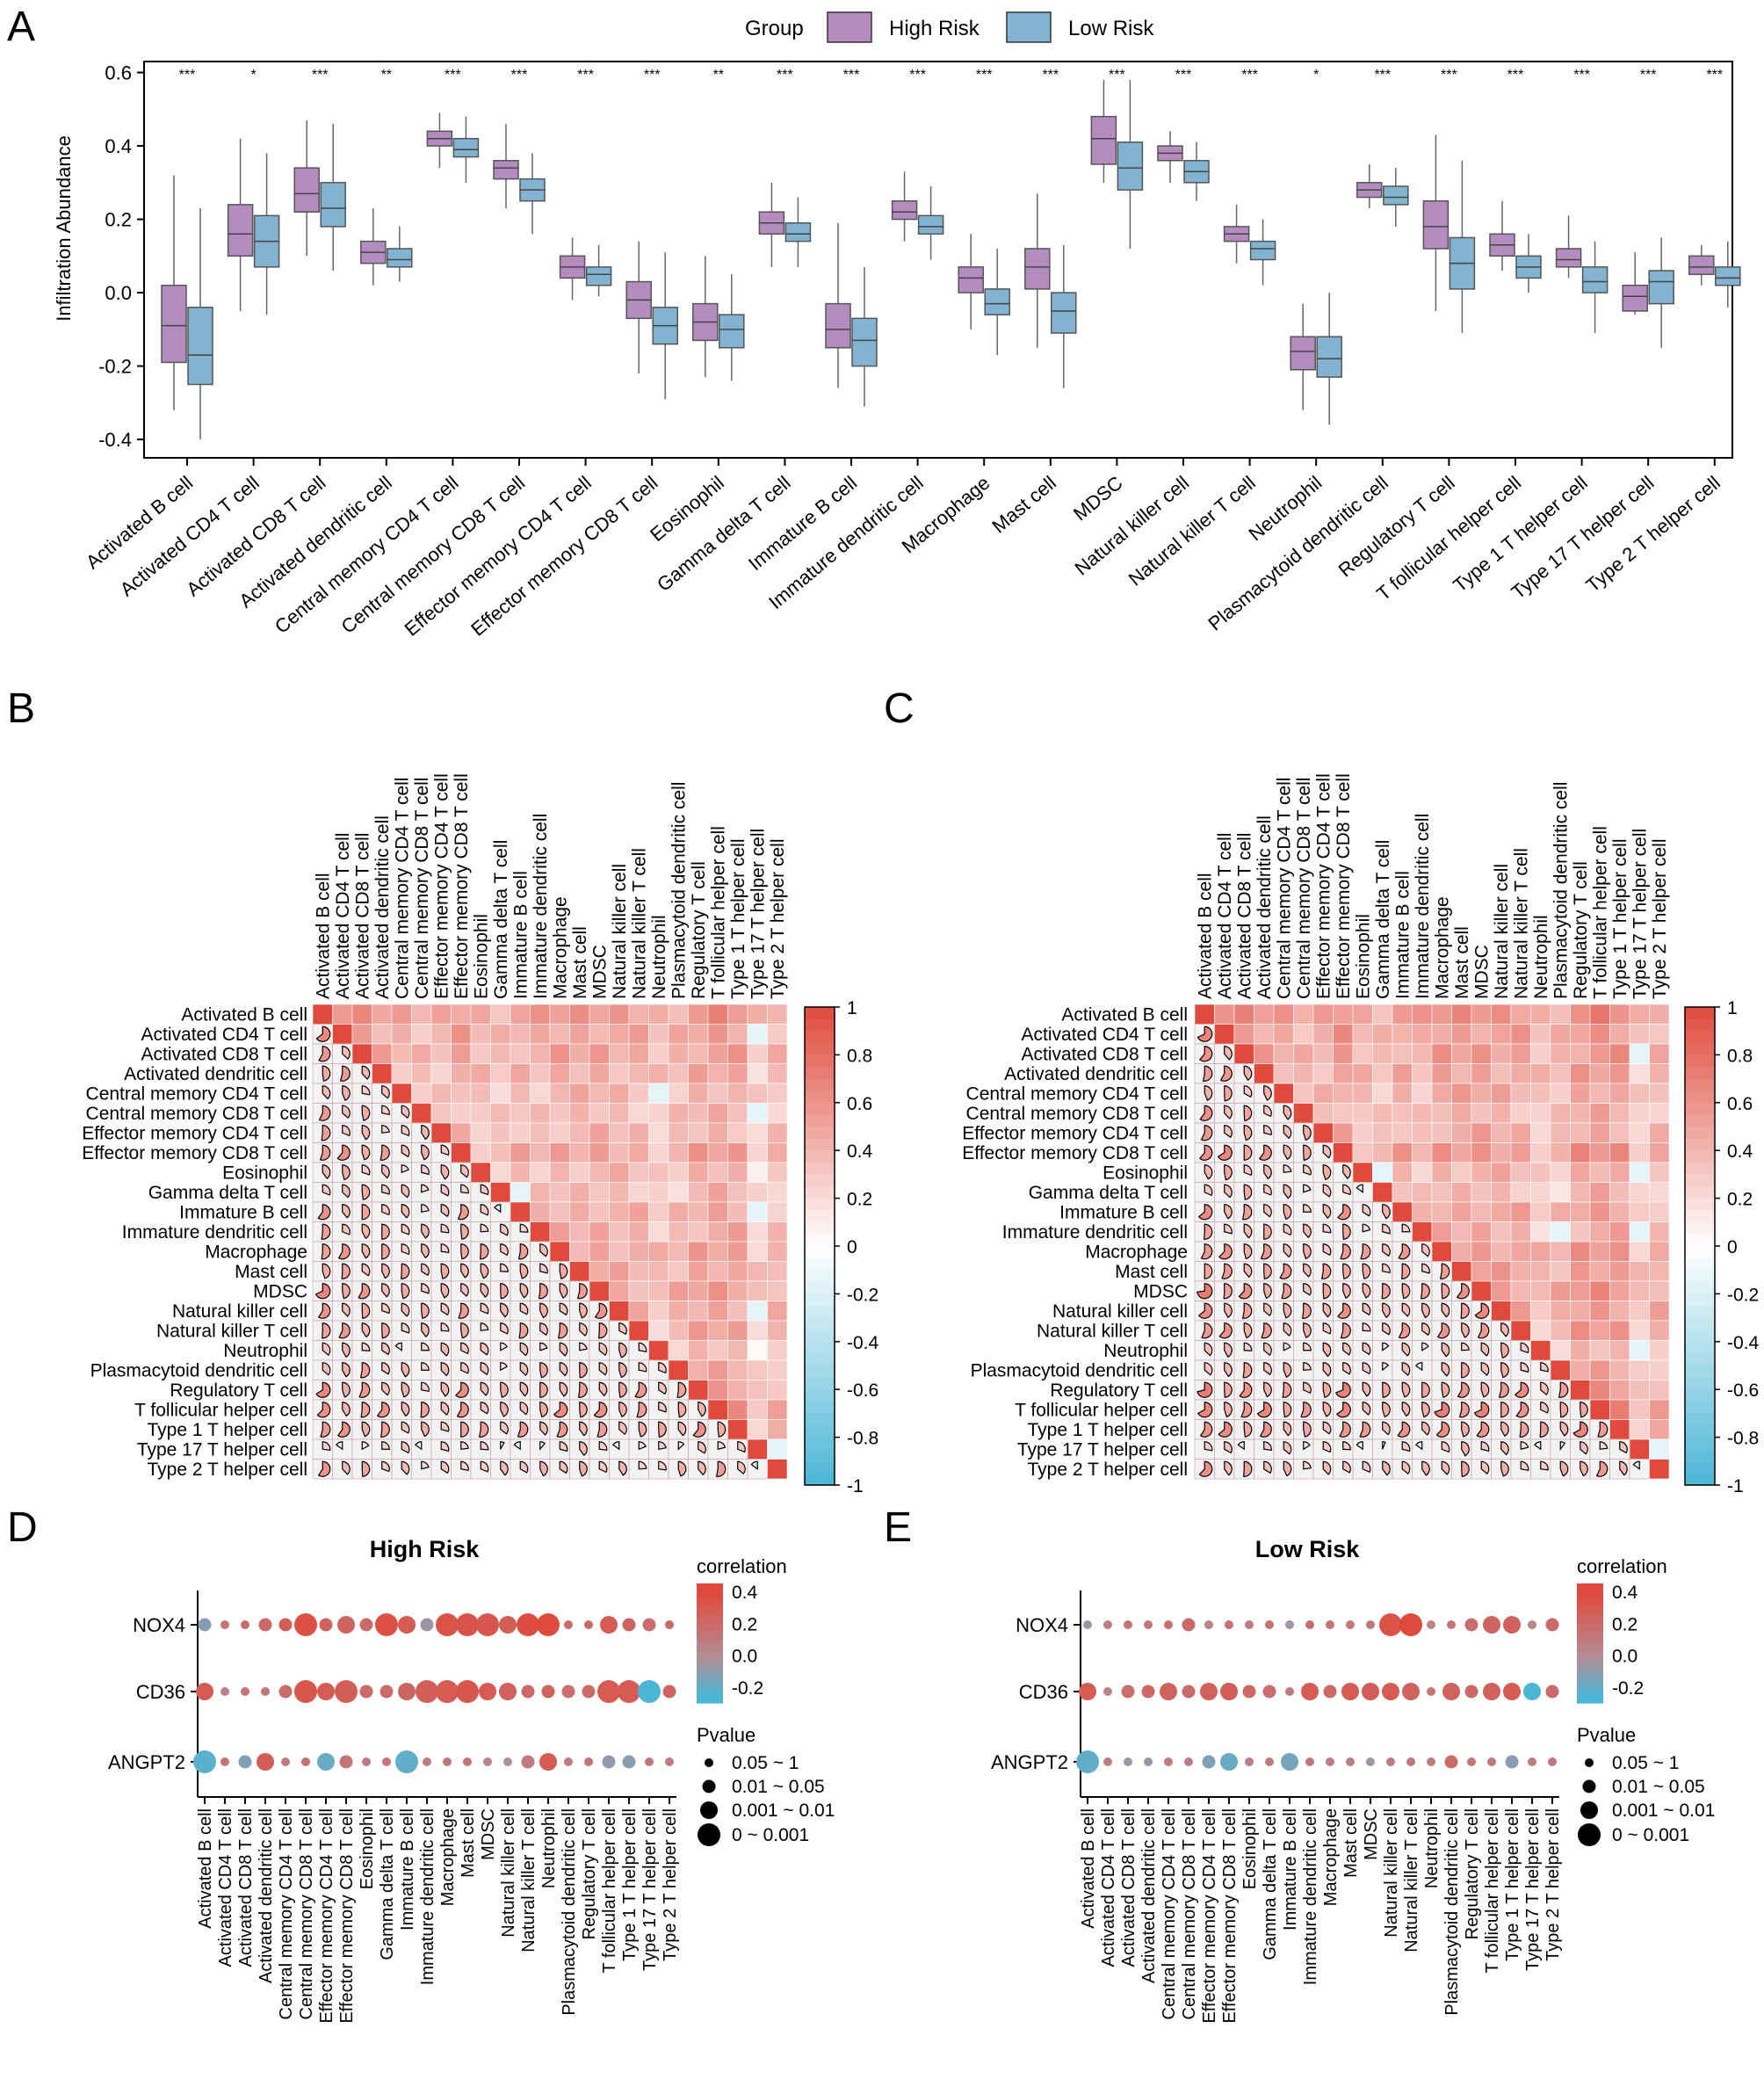 This screenshot has height=2094, width=1764. What do you see at coordinates (206, 1868) in the screenshot?
I see `x-tick-label: Activated B cell` at bounding box center [206, 1868].